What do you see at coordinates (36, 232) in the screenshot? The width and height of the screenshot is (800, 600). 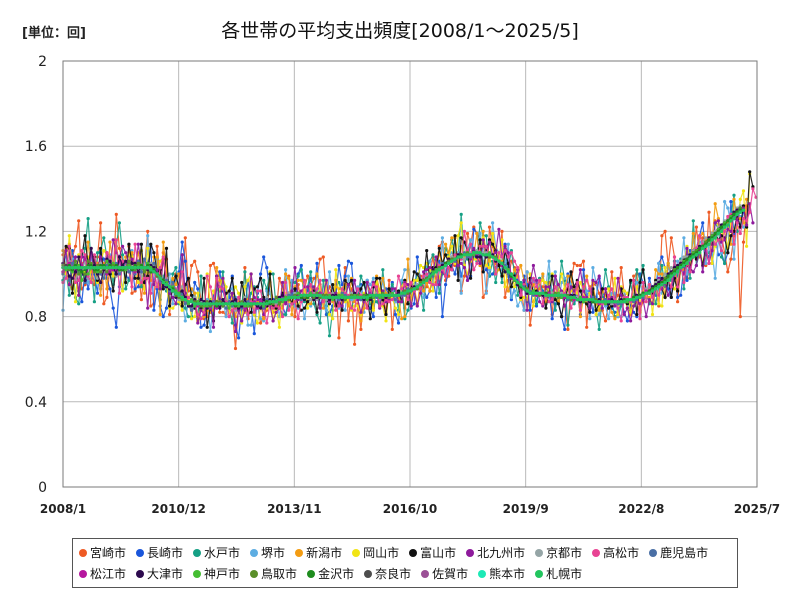 I see `y-tick-label: 1.2` at bounding box center [36, 232].